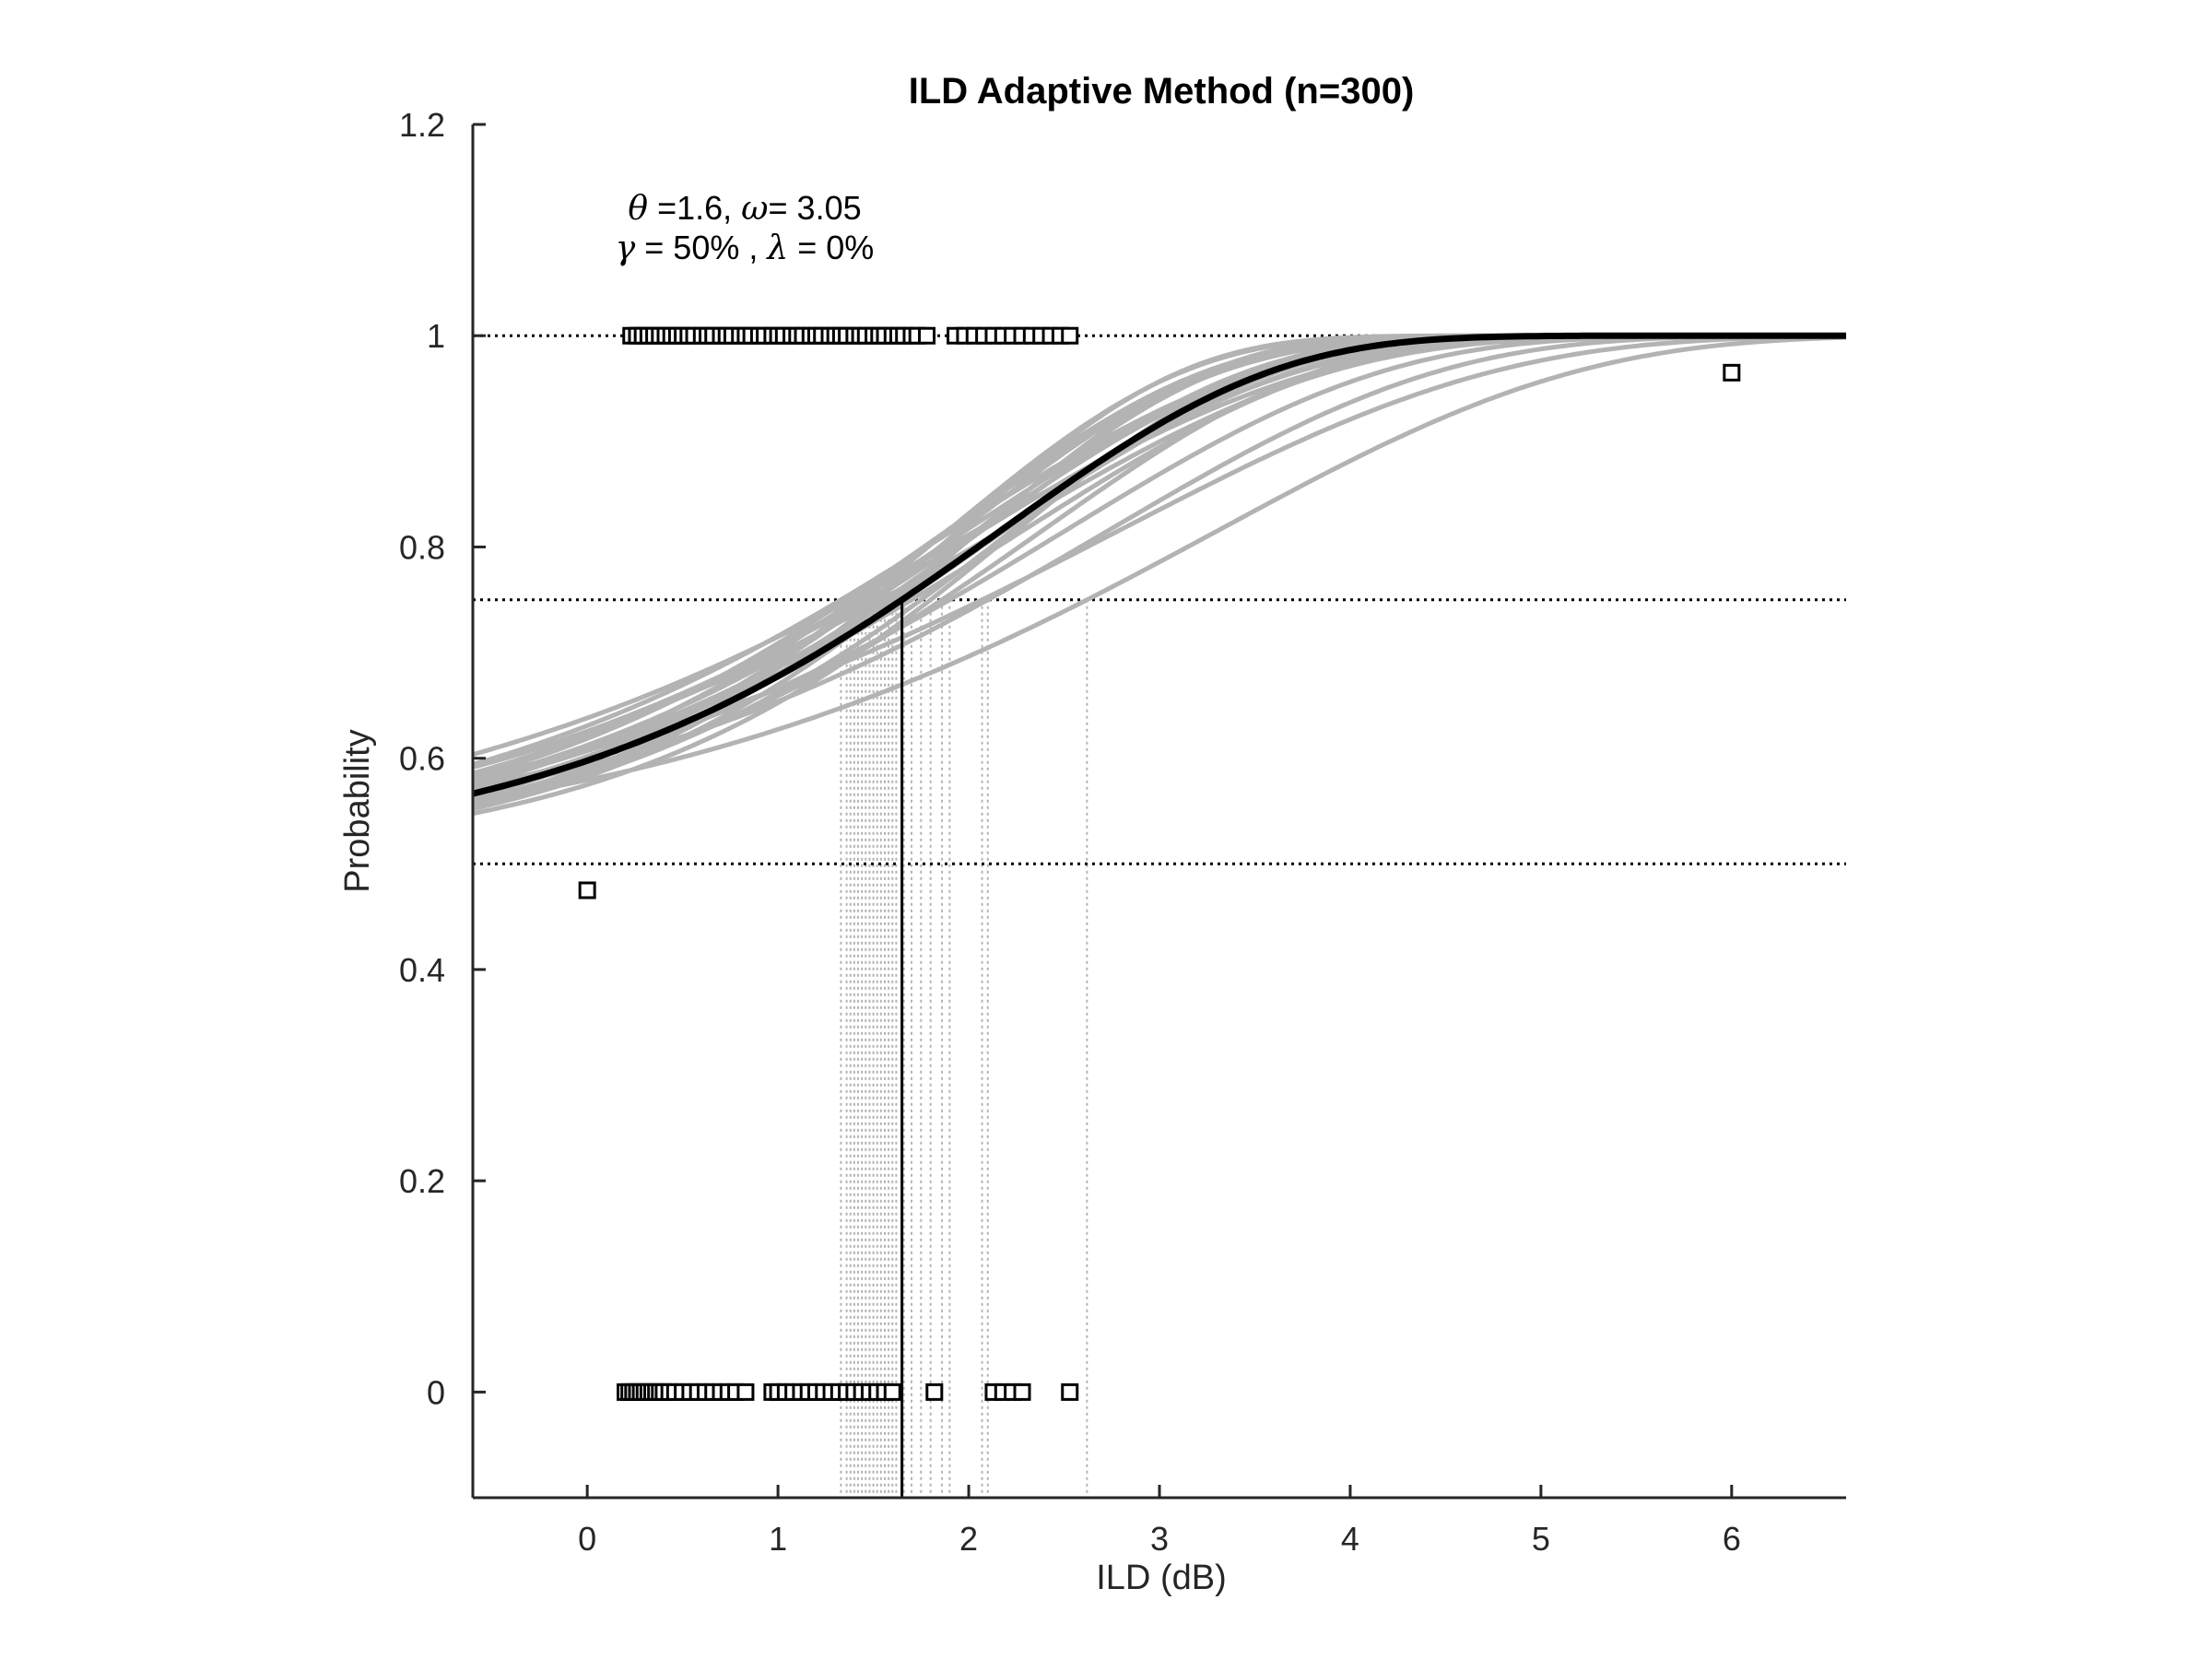  Describe the element at coordinates (1350, 1539) in the screenshot. I see `x-tick-label-5: 4` at that location.